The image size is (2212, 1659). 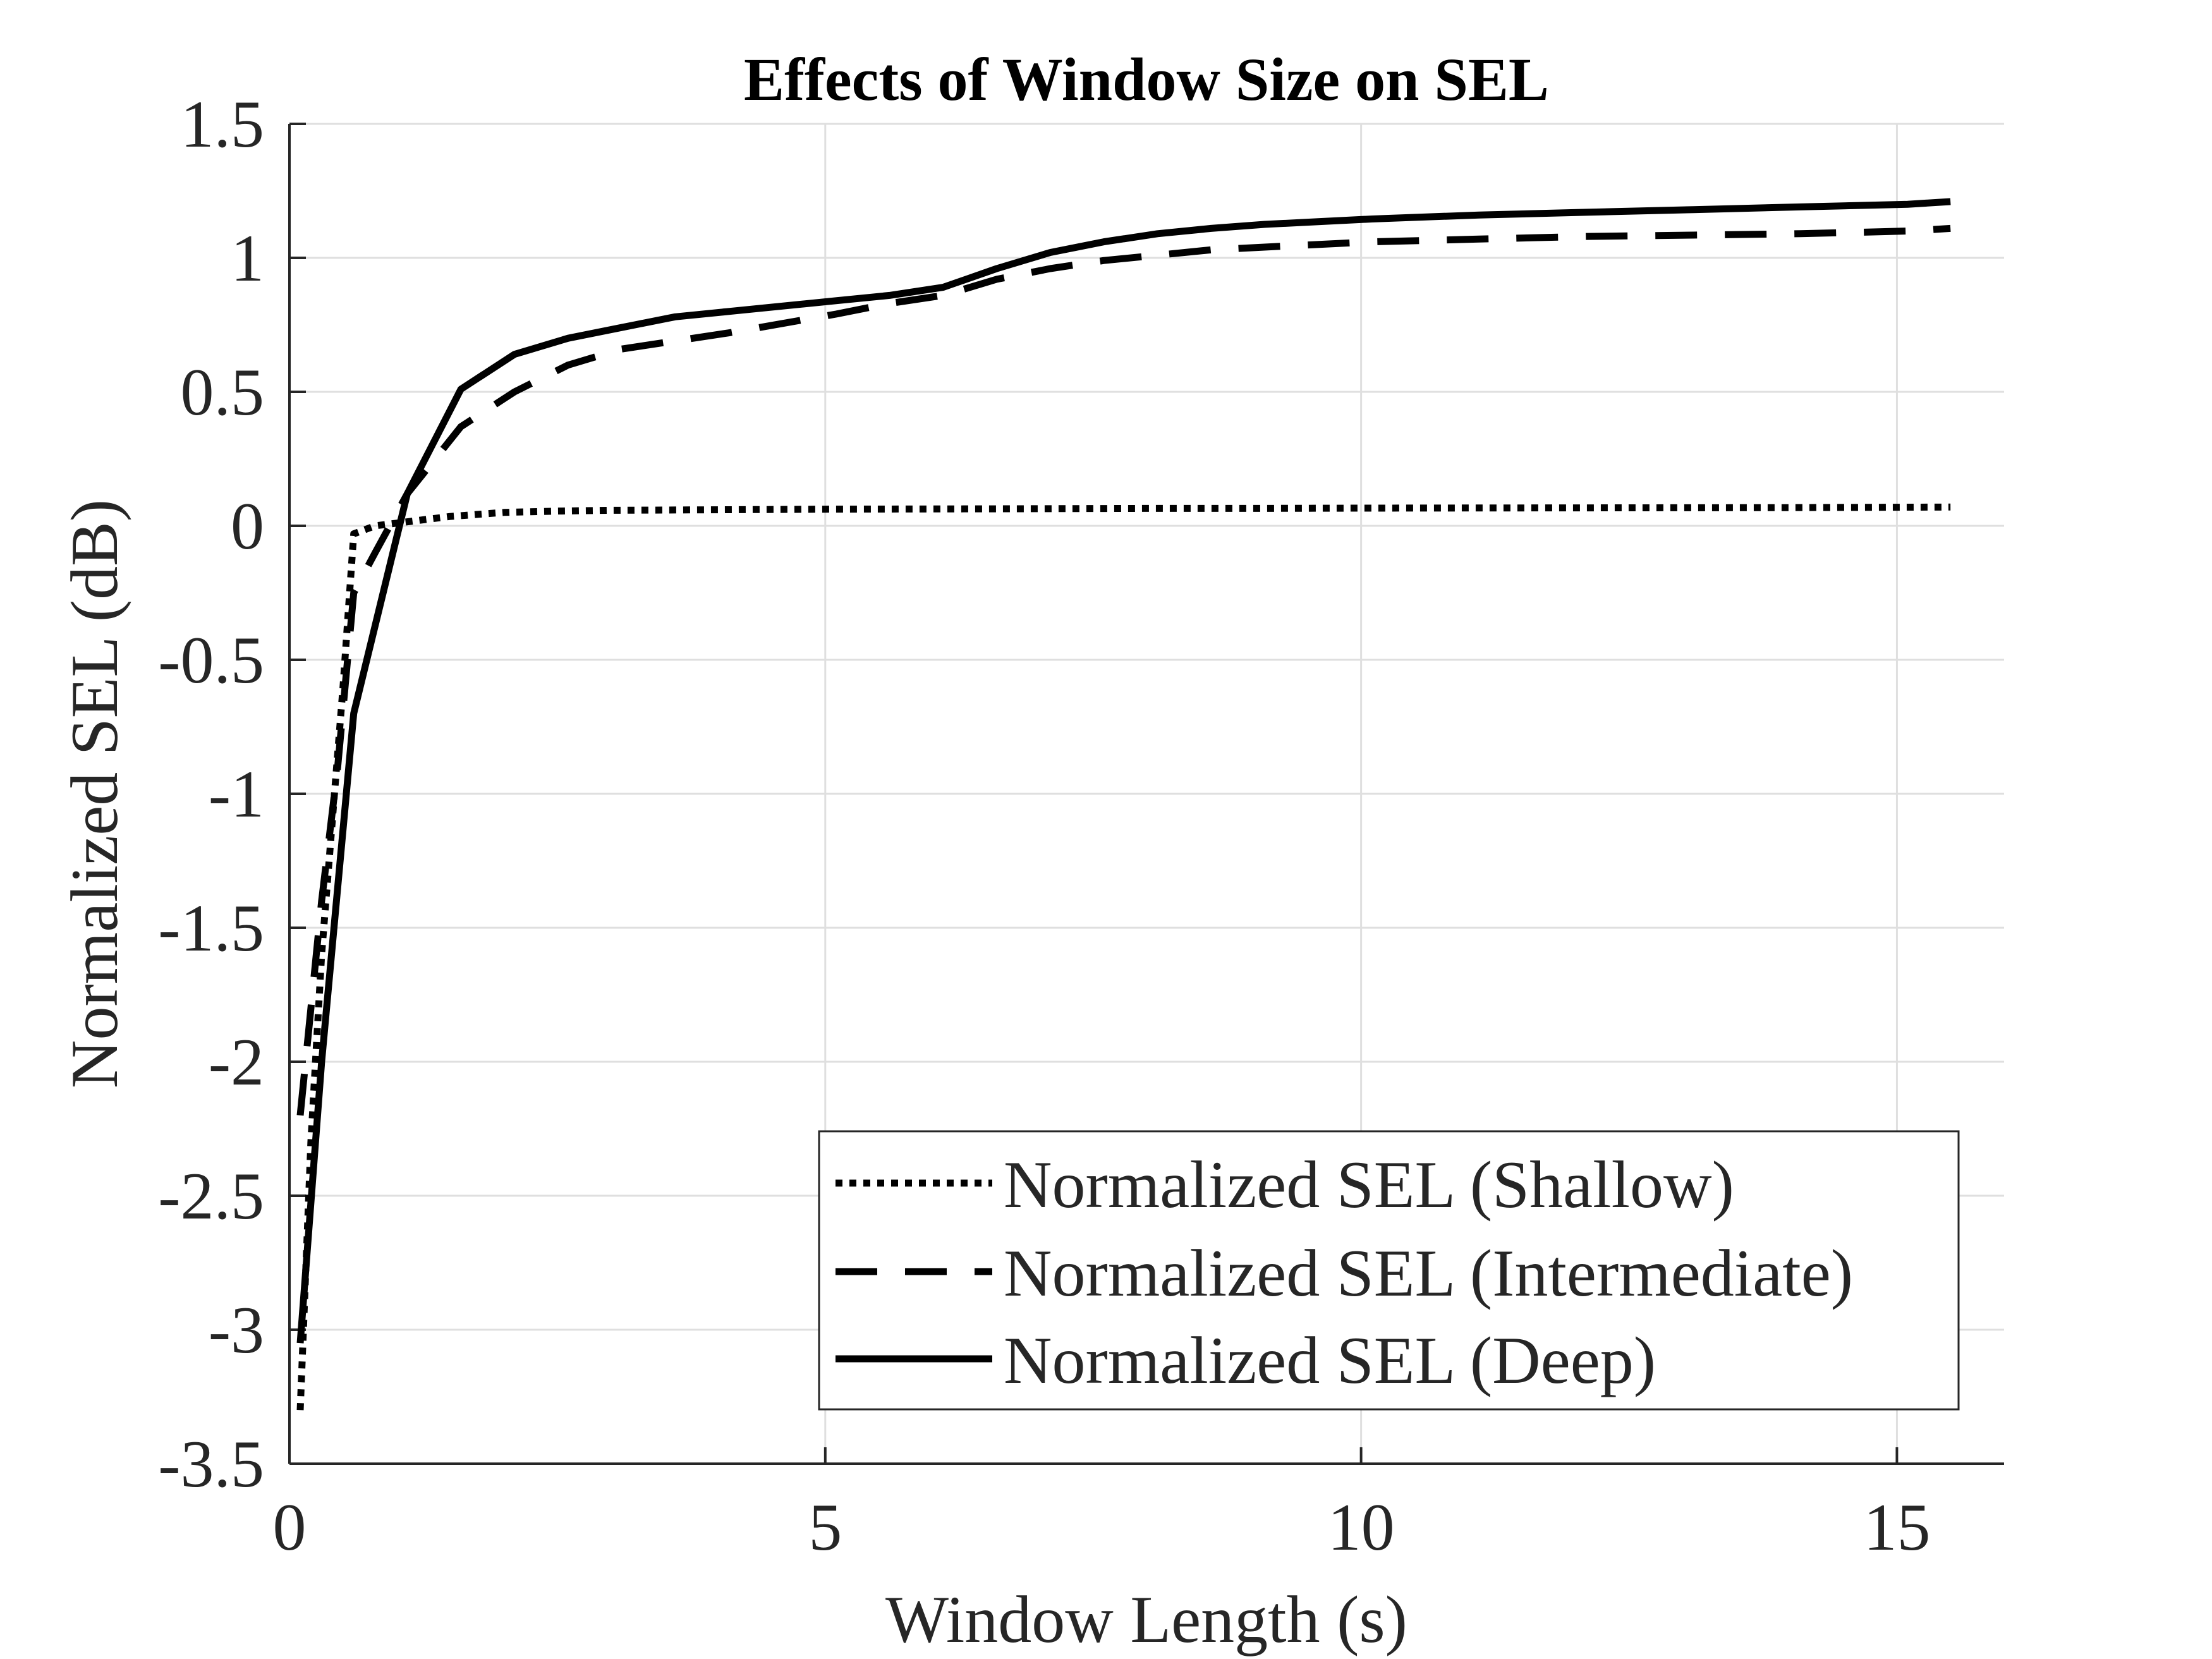 What do you see at coordinates (1146, 79) in the screenshot?
I see `chart-title: Effects of Window Size on SEL` at bounding box center [1146, 79].